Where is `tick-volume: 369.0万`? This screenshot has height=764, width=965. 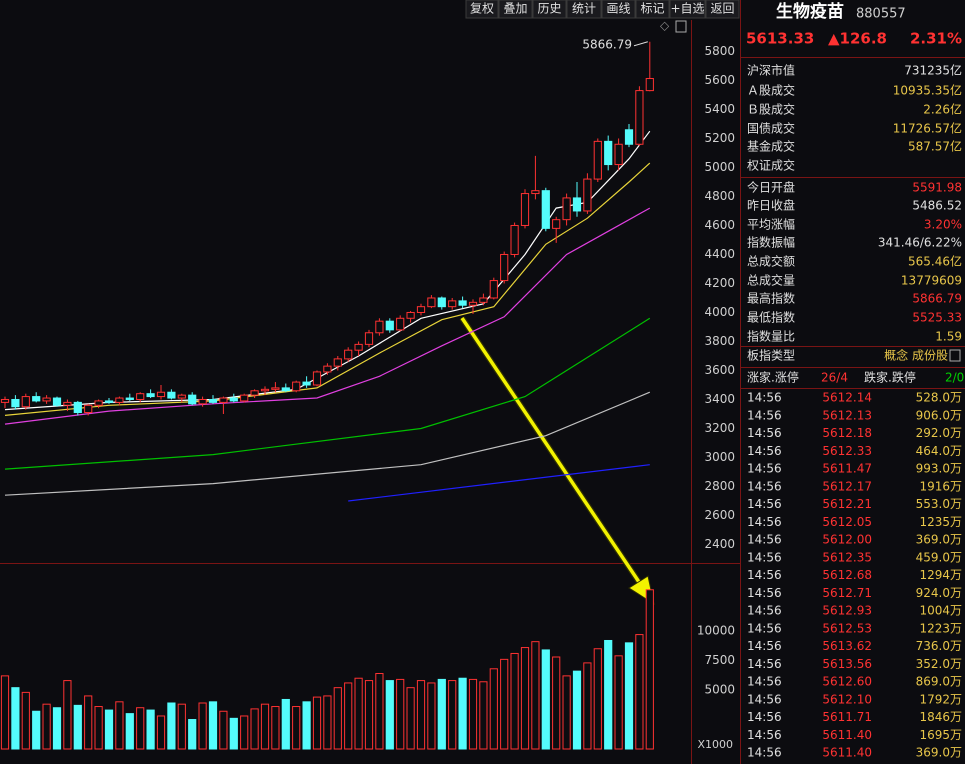
tick-volume: 369.0万 is located at coordinates (939, 540).